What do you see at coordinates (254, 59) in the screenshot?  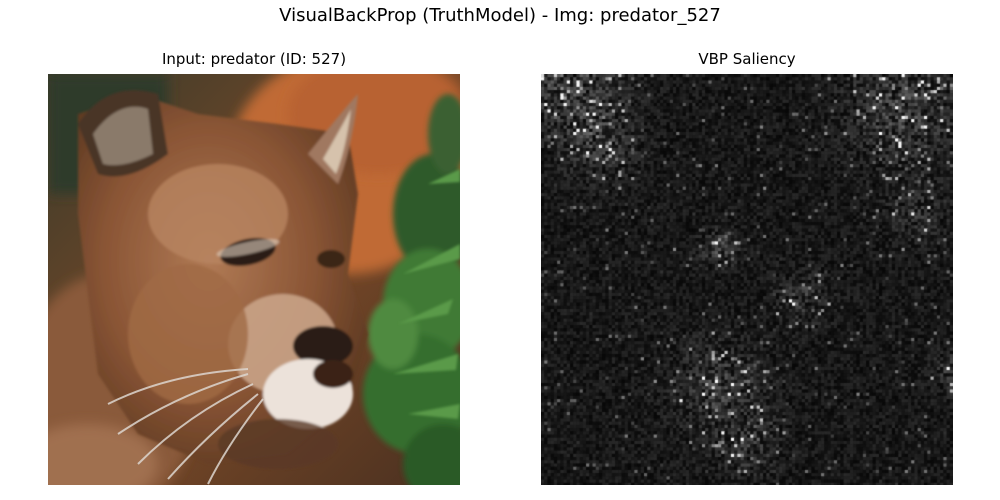 I see `input-panel-title: Input: predator (ID: 527)` at bounding box center [254, 59].